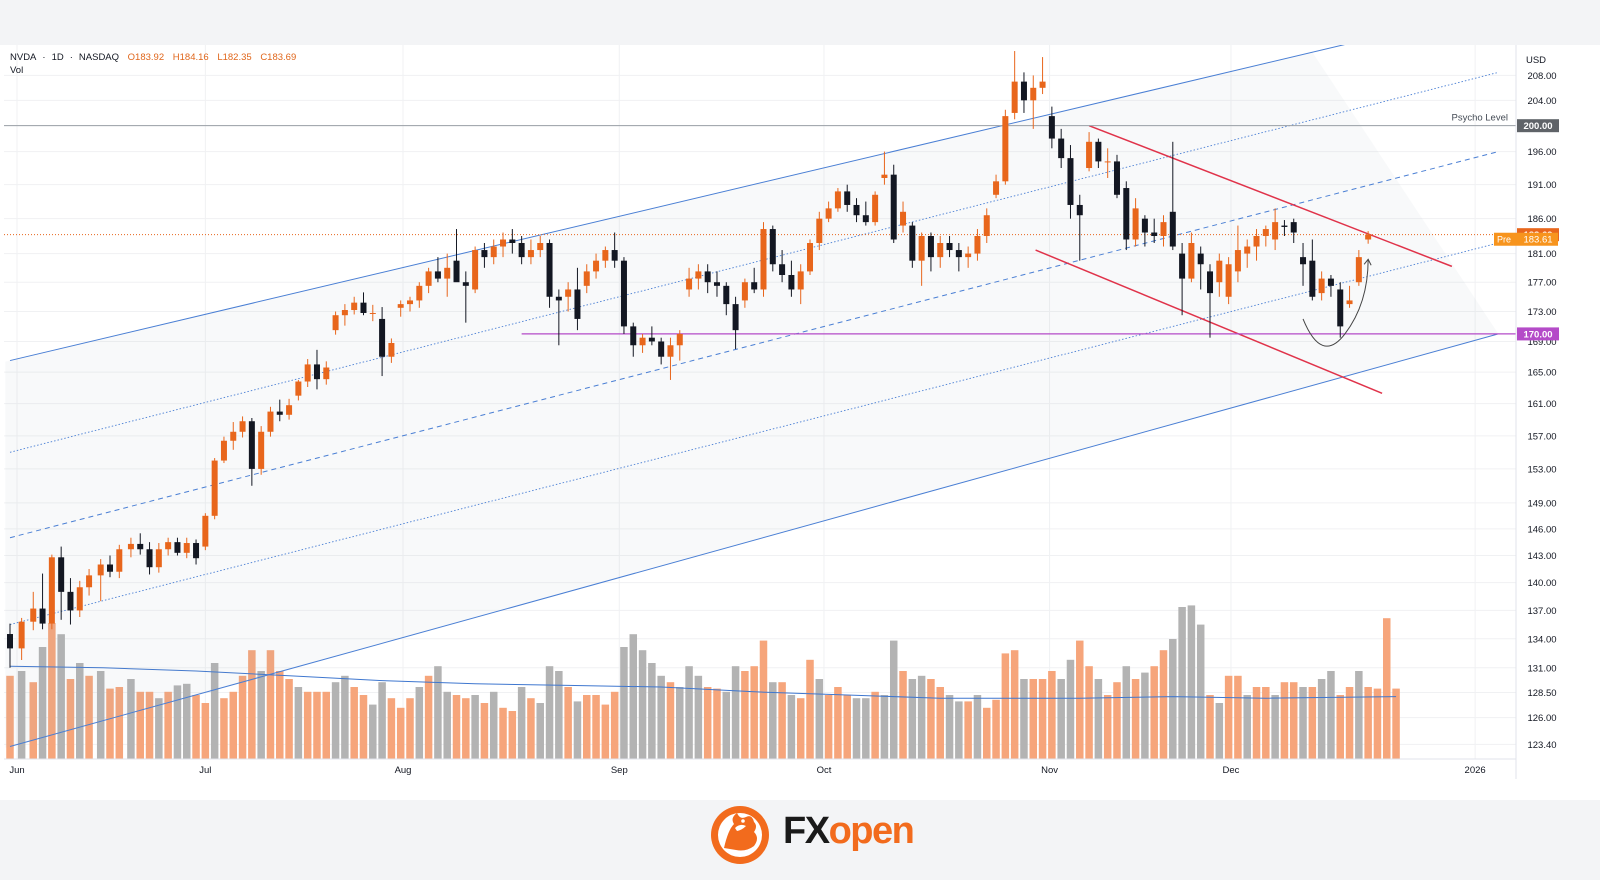  Describe the element at coordinates (57, 57) in the screenshot. I see `symbol-interval: 1D` at that location.